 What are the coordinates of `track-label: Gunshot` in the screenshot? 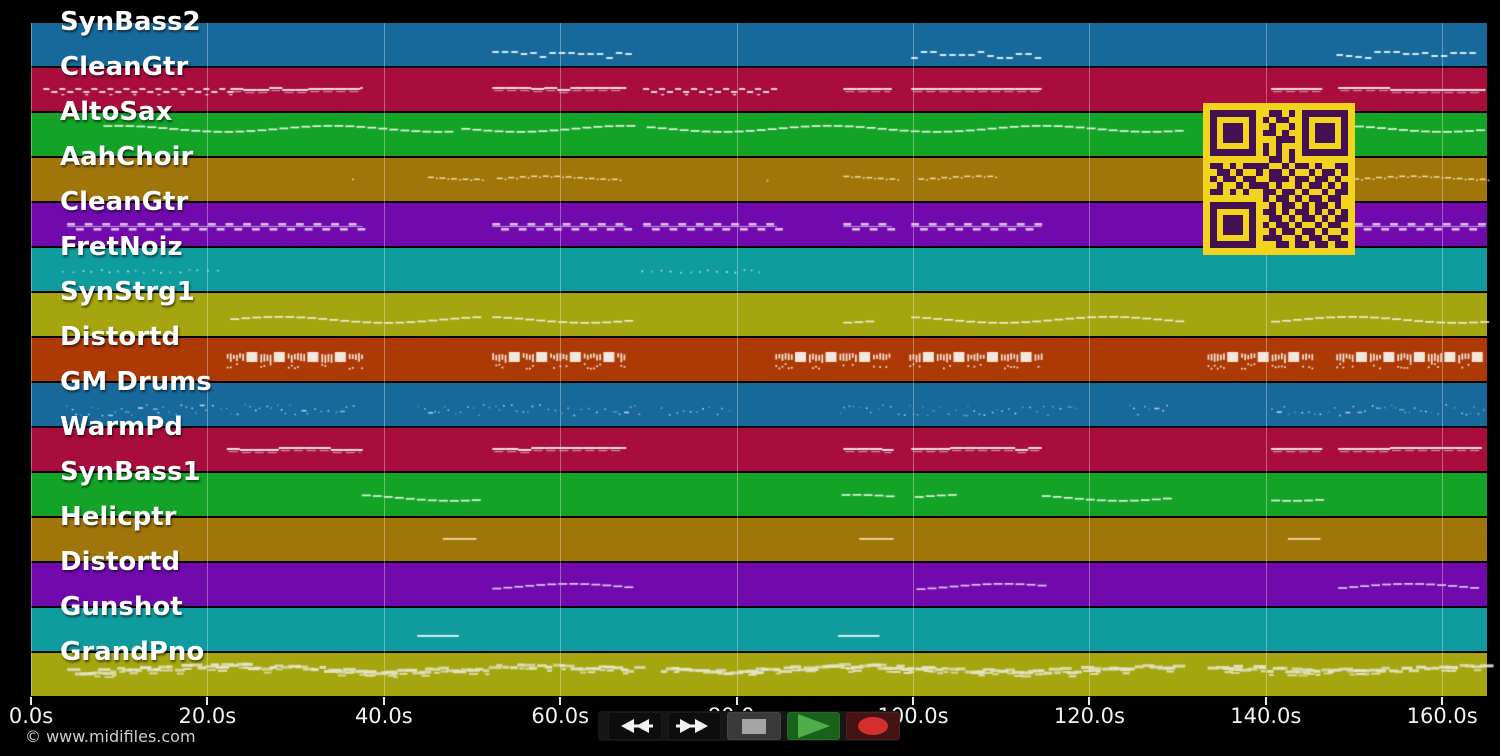 It's located at (121, 607).